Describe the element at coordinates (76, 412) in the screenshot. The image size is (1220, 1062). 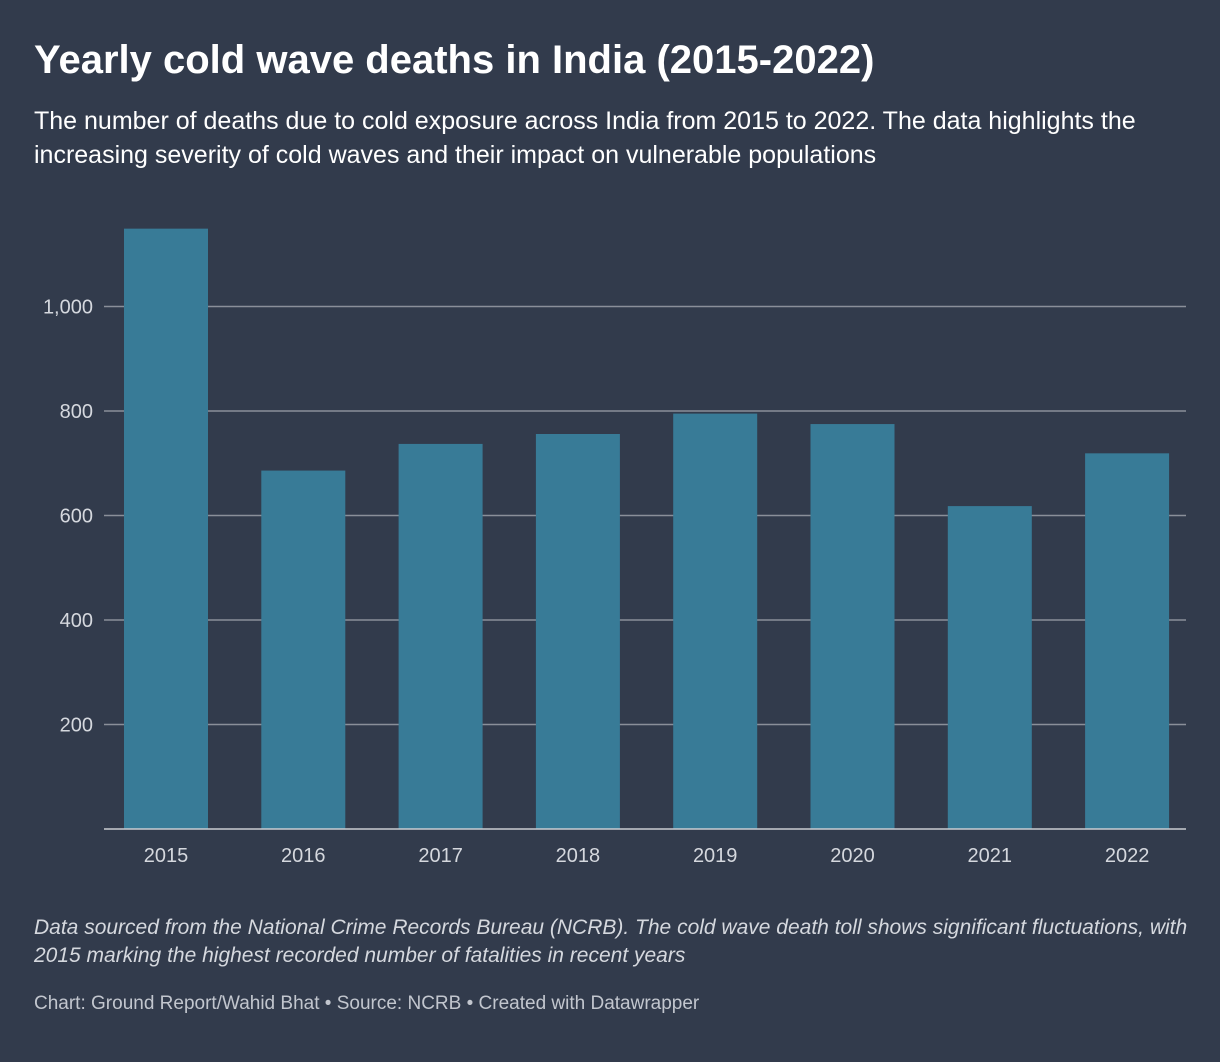
I see `y-tick-label: 800` at that location.